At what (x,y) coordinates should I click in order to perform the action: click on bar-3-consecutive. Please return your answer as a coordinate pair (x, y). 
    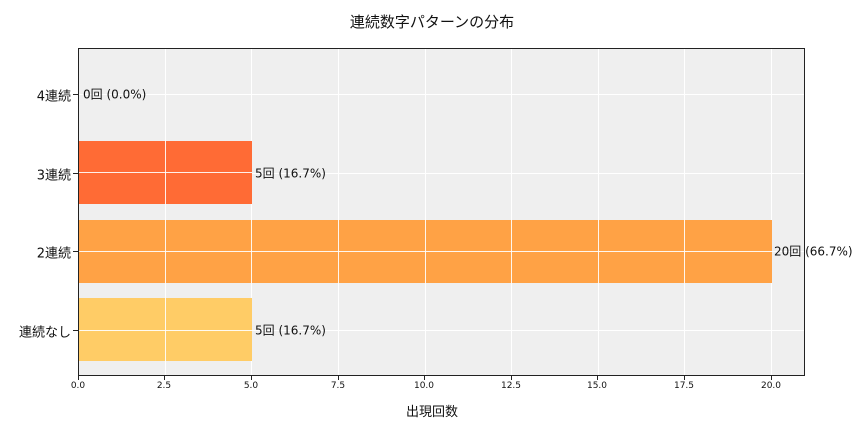
    Looking at the image, I should click on (165, 172).